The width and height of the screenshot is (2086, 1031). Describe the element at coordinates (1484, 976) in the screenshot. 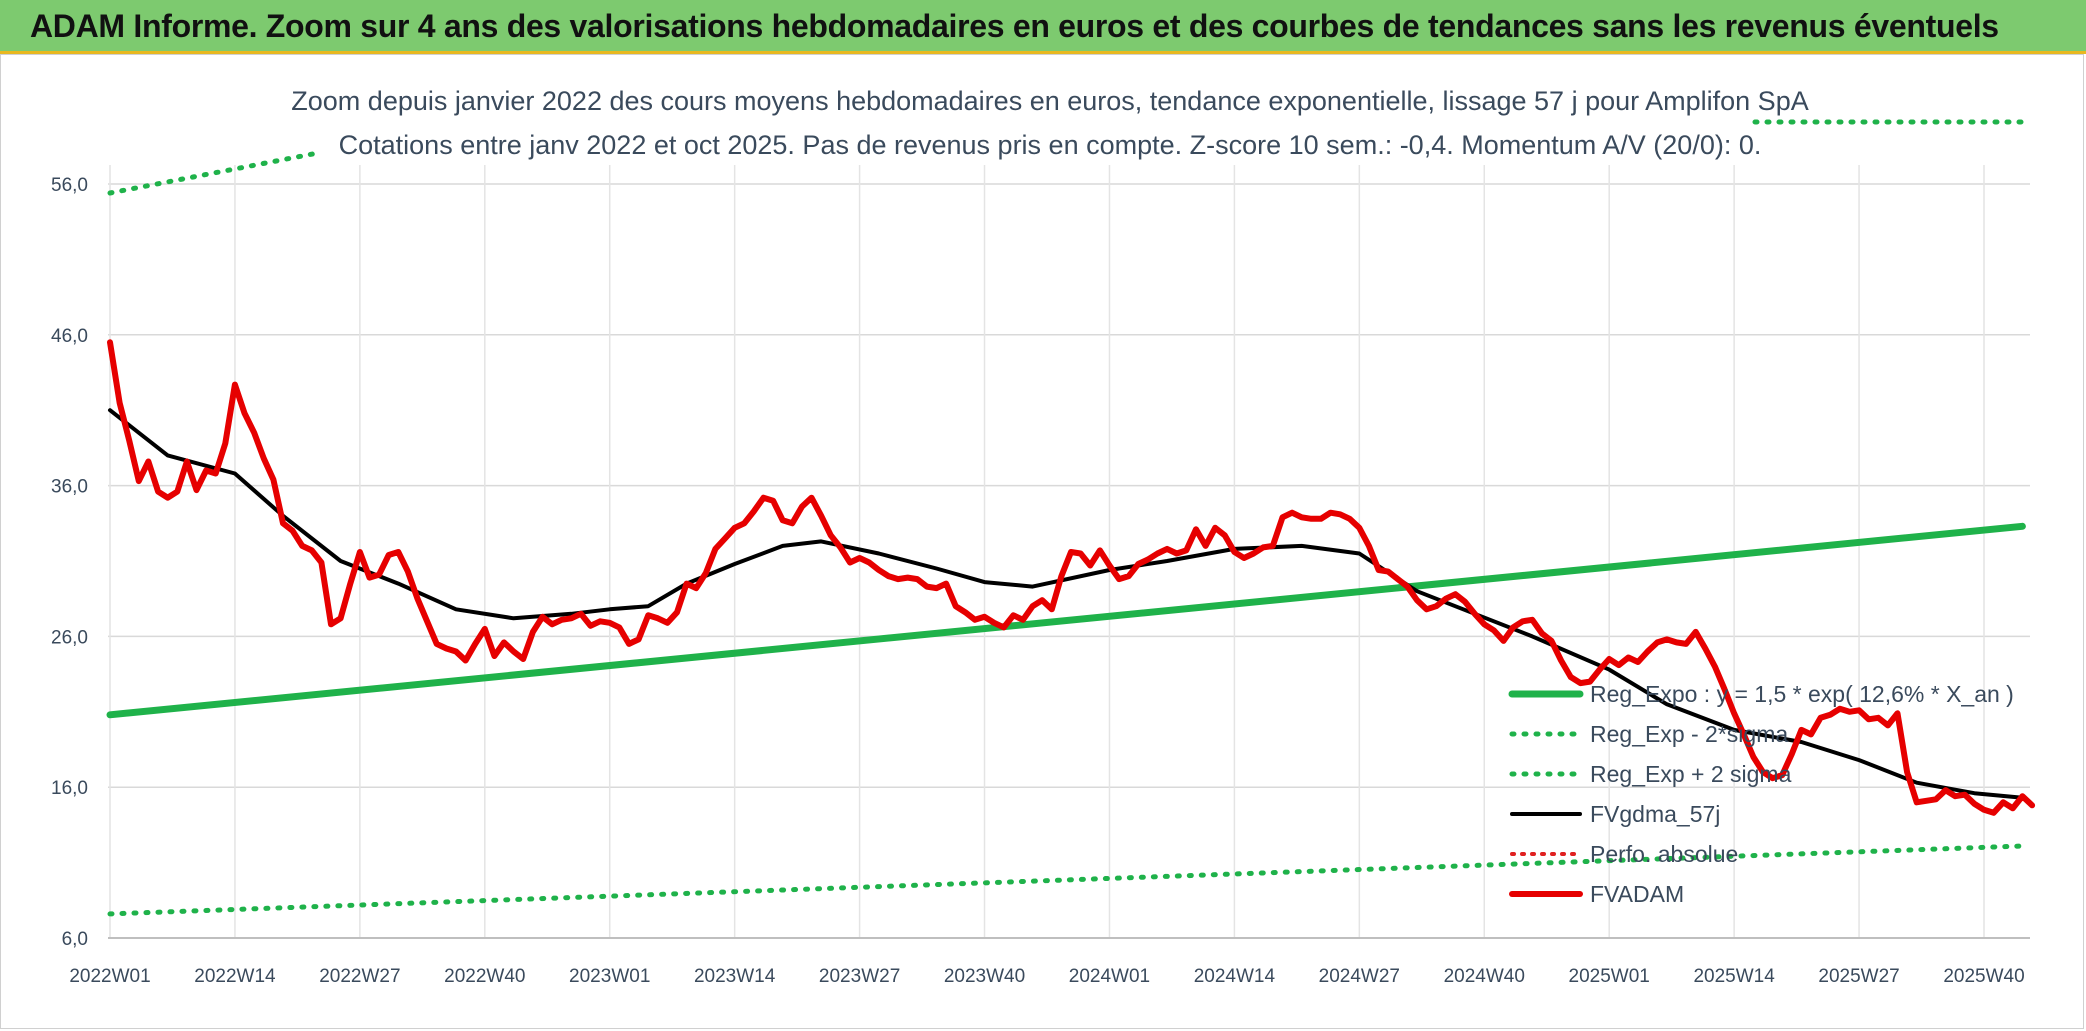

I see `x-tick-label: 2024W40` at that location.